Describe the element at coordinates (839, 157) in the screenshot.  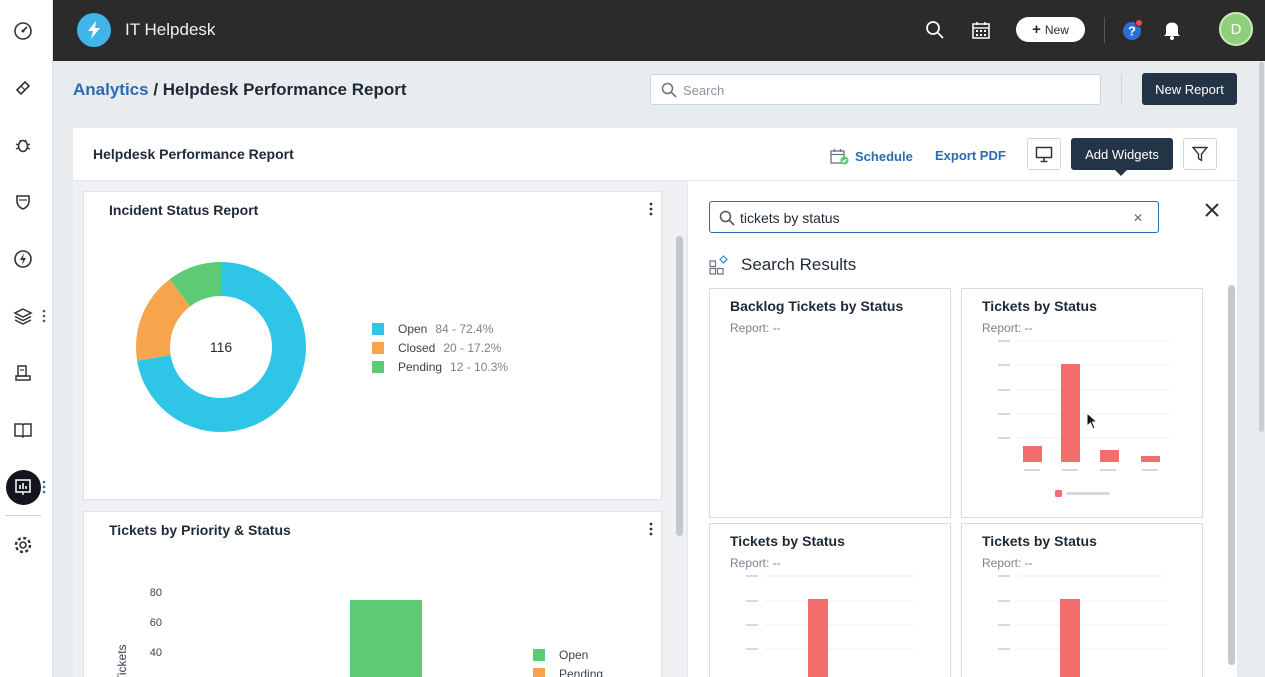
I see `schedule-calendar-icon` at that location.